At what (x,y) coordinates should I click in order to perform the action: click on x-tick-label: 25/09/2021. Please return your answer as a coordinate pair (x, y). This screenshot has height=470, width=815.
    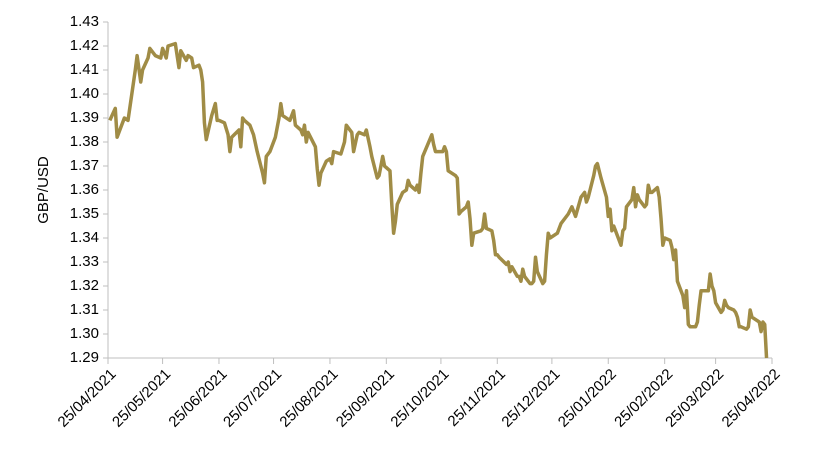
    Looking at the image, I should click on (365, 398).